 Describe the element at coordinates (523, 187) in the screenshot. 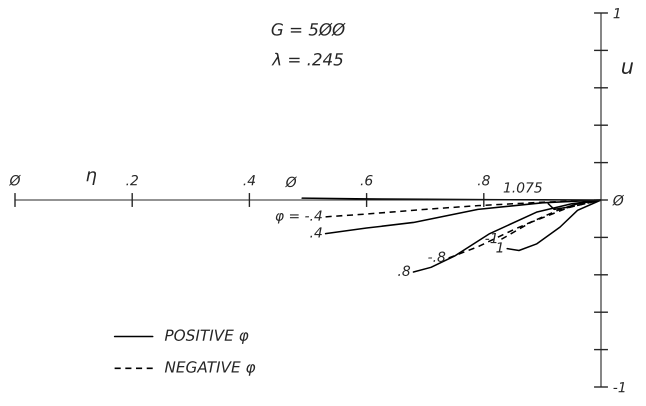

I see `series-label: 1.075` at that location.